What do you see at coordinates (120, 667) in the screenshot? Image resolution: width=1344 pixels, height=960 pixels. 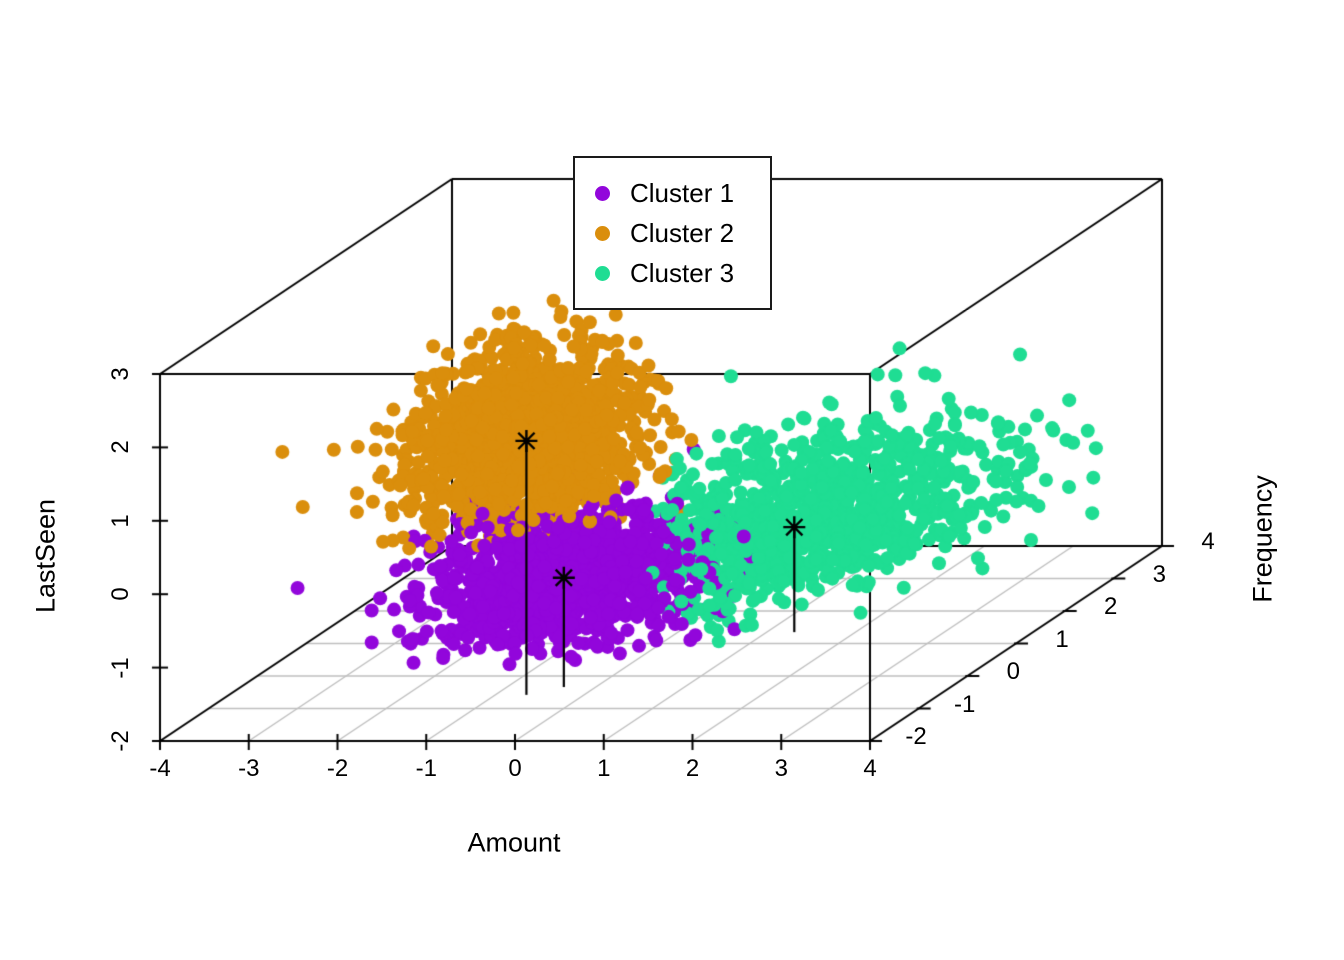 I see `lastseen-tick-label: -1` at bounding box center [120, 667].